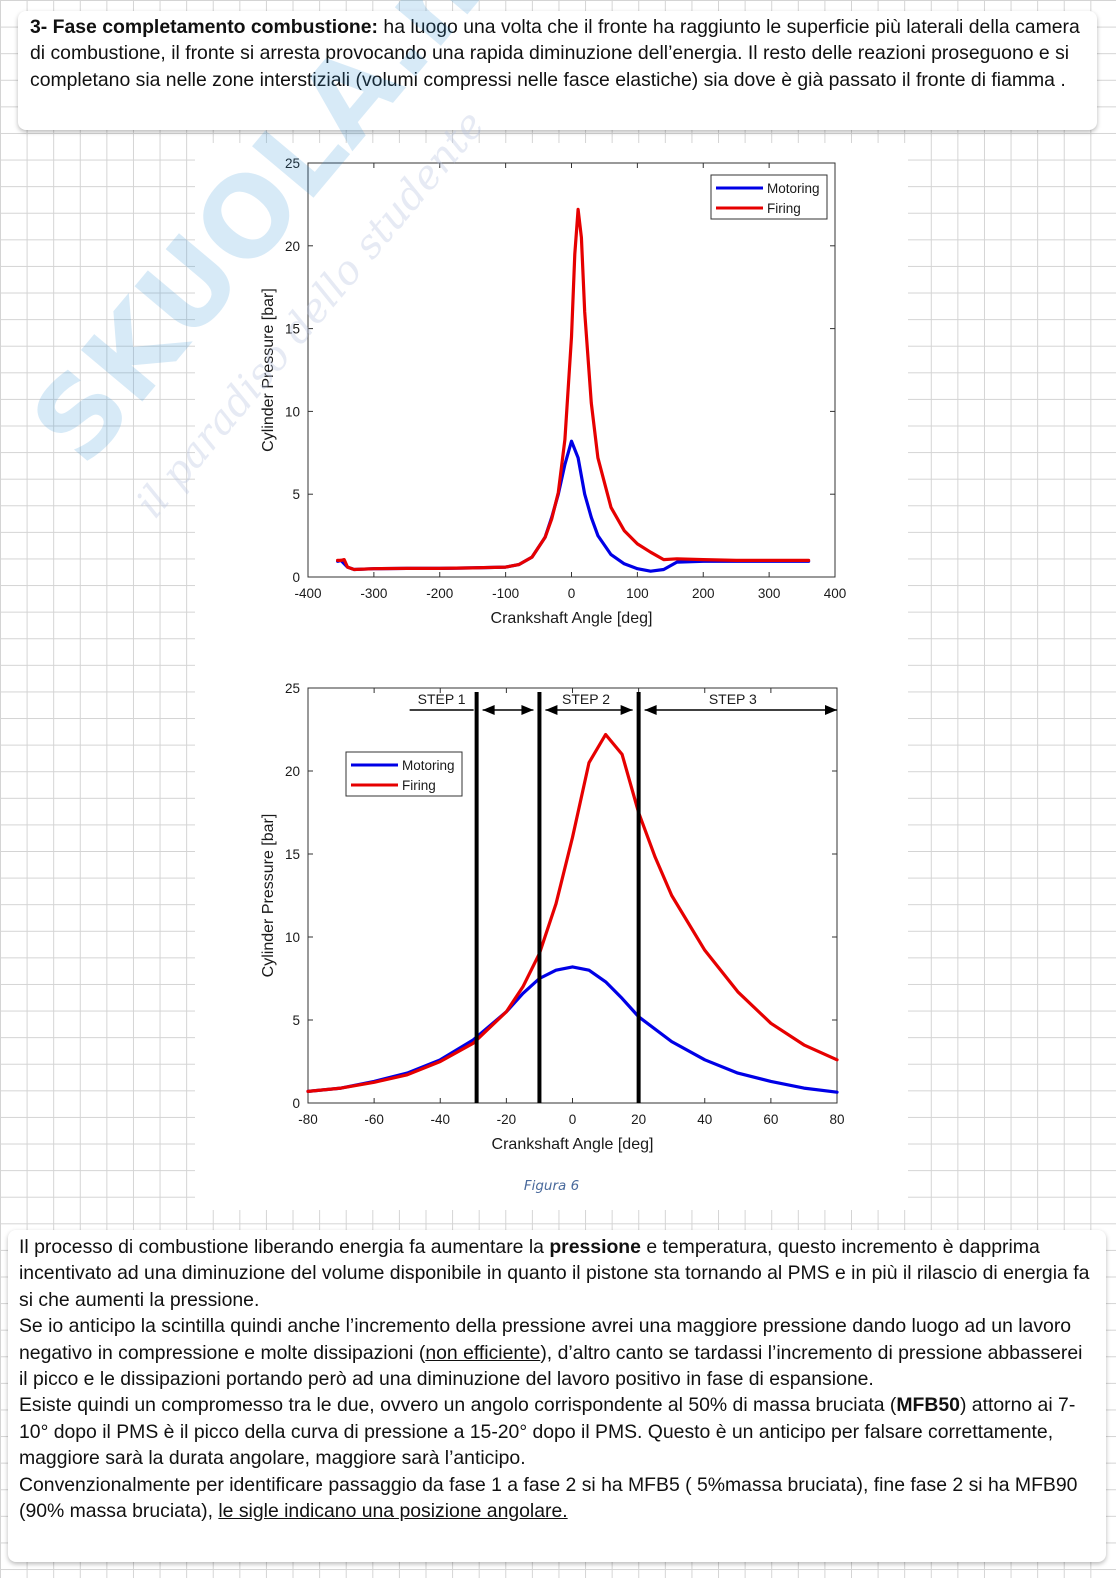 This screenshot has width=1116, height=1578. Describe the element at coordinates (308, 1119) in the screenshot. I see `chart2-x-tick-label: -80` at that location.